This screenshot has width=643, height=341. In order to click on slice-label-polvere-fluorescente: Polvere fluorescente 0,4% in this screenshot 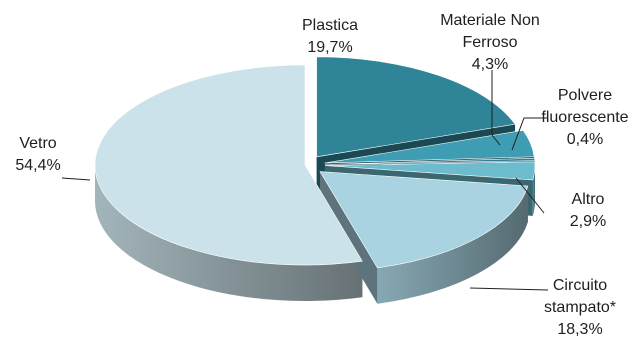, I will do `click(584, 117)`.